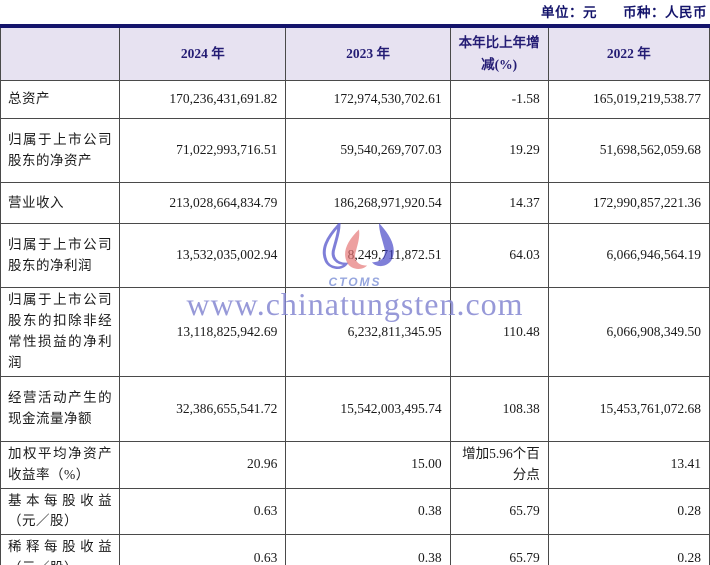 The width and height of the screenshot is (710, 565). What do you see at coordinates (499, 53) in the screenshot?
I see `column-header-change: 本年比上年增减(%)` at bounding box center [499, 53].